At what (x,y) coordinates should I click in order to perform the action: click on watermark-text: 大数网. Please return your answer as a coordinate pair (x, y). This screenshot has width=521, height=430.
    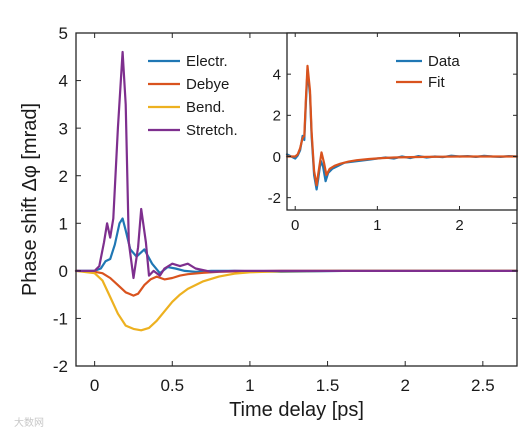
    Looking at the image, I should click on (29, 422).